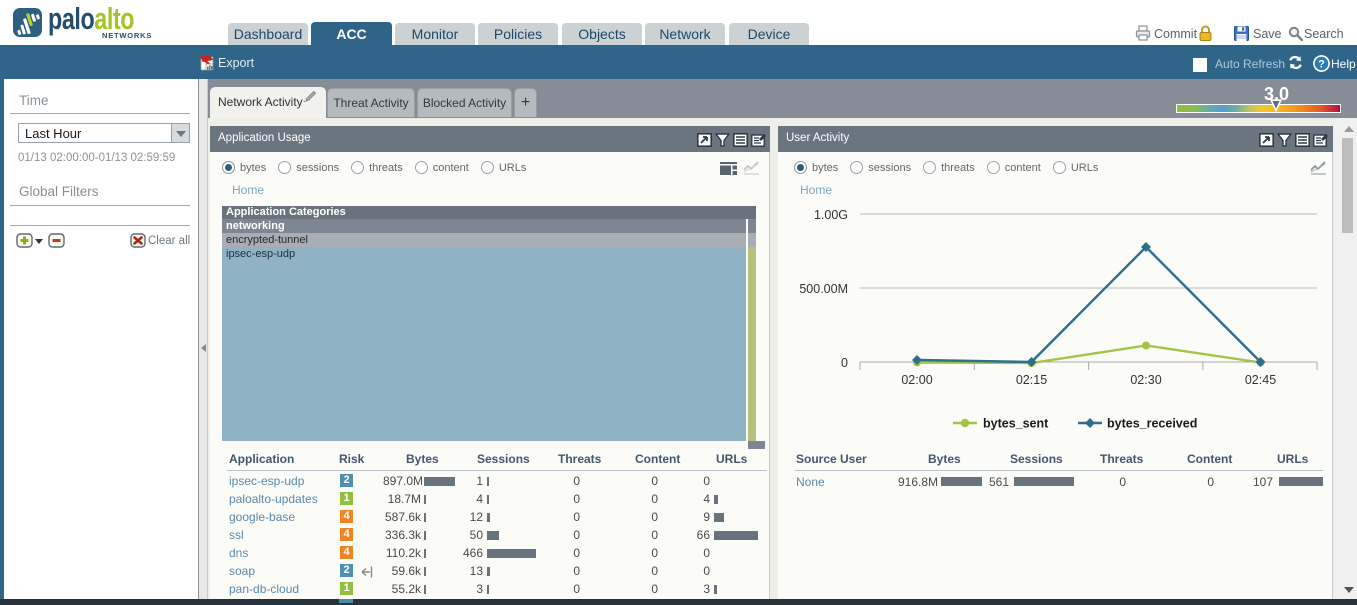 This screenshot has width=1357, height=605. I want to click on svg-text: bytes_sent, so click(1016, 424).